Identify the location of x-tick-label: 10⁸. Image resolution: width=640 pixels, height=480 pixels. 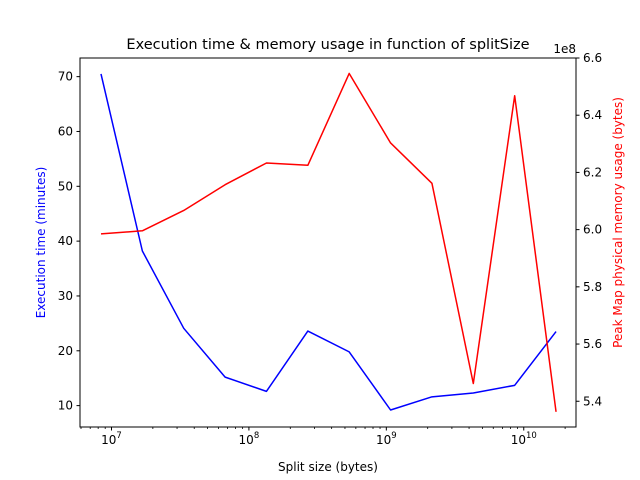
(249, 439).